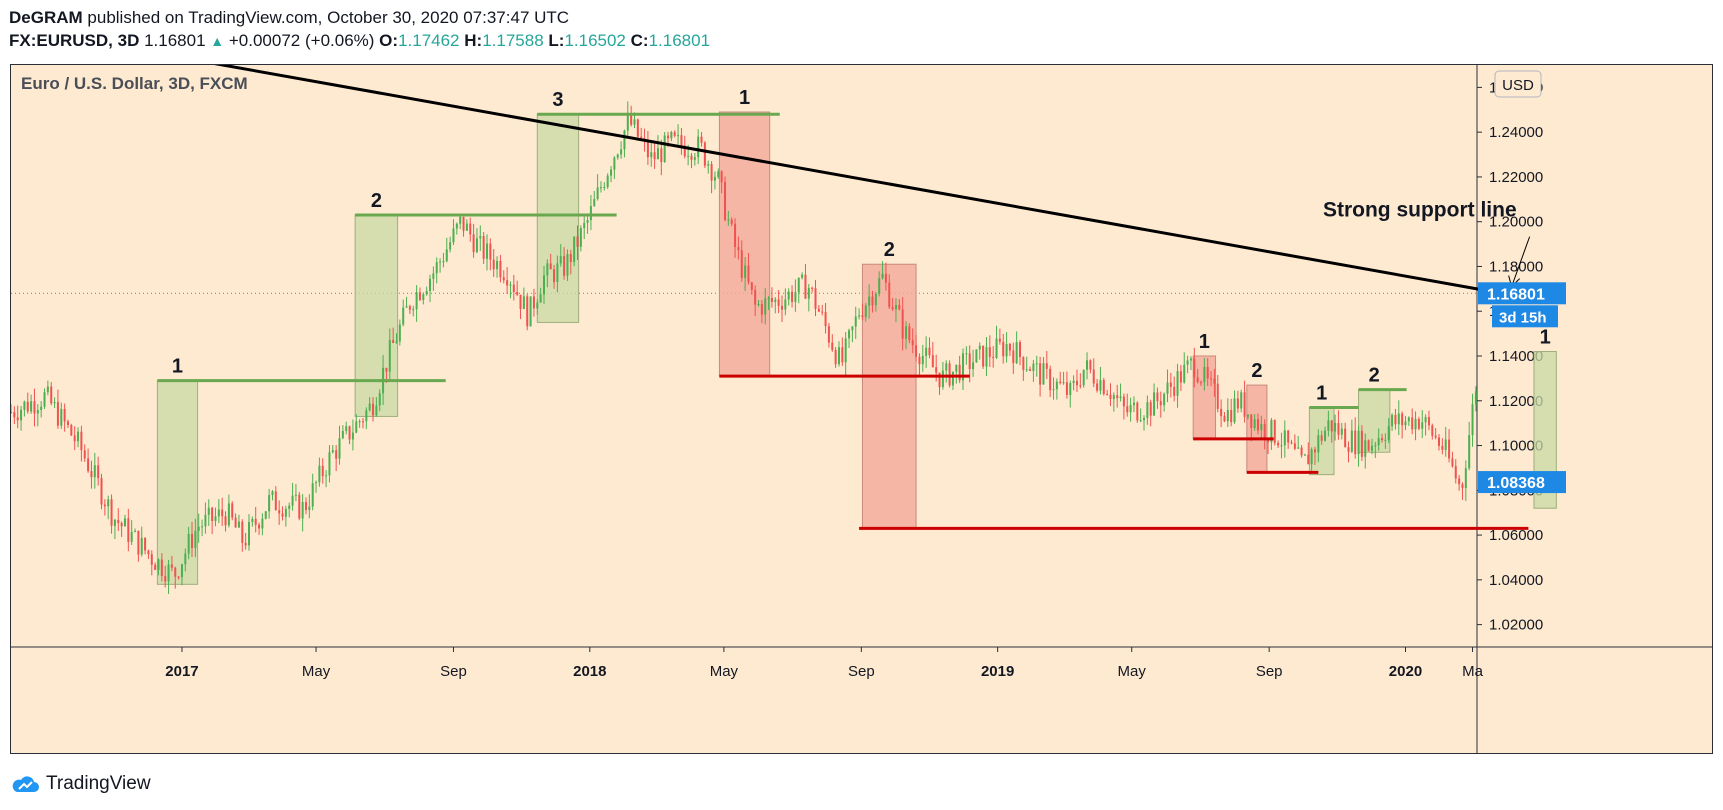  What do you see at coordinates (1545, 430) in the screenshot?
I see `green-zone` at bounding box center [1545, 430].